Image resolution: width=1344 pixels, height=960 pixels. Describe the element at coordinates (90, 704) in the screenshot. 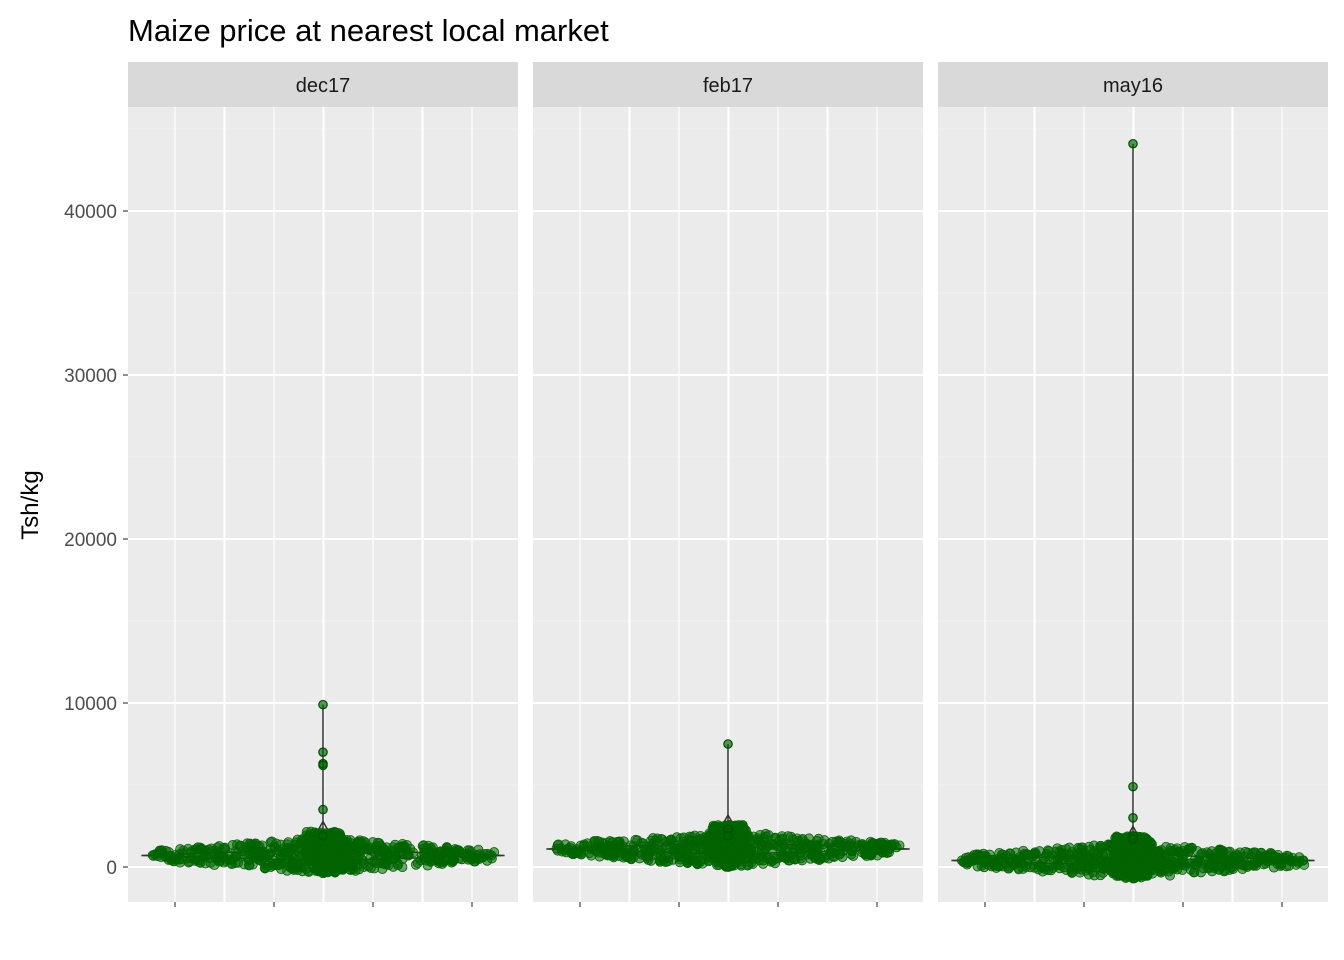

I see `y-tick-label: 10000` at that location.